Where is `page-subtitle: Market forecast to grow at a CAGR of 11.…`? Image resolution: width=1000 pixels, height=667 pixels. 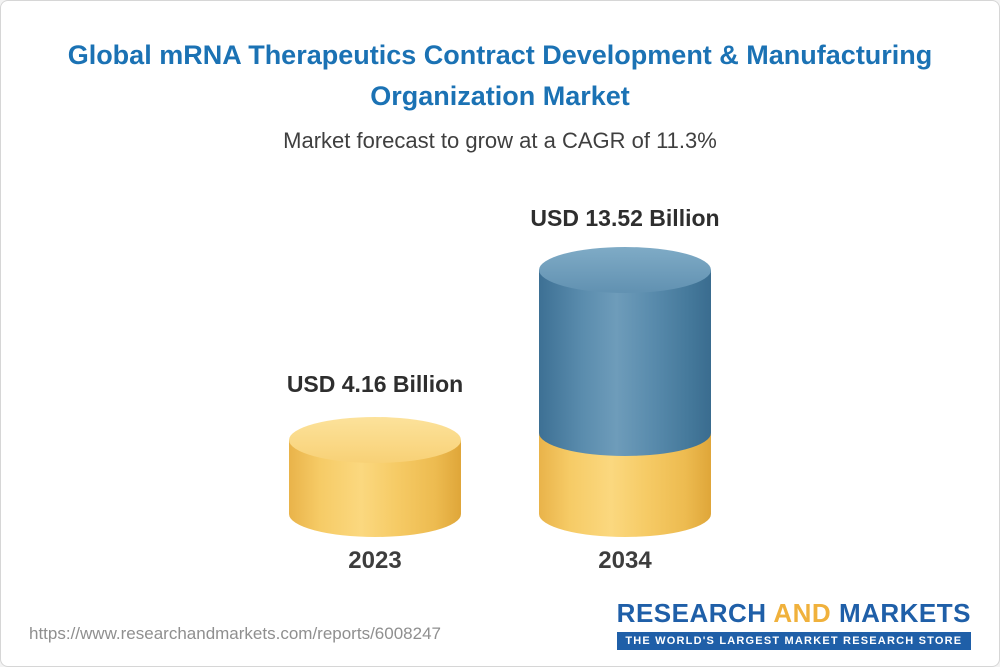 page-subtitle: Market forecast to grow at a CAGR of 11.… is located at coordinates (500, 140).